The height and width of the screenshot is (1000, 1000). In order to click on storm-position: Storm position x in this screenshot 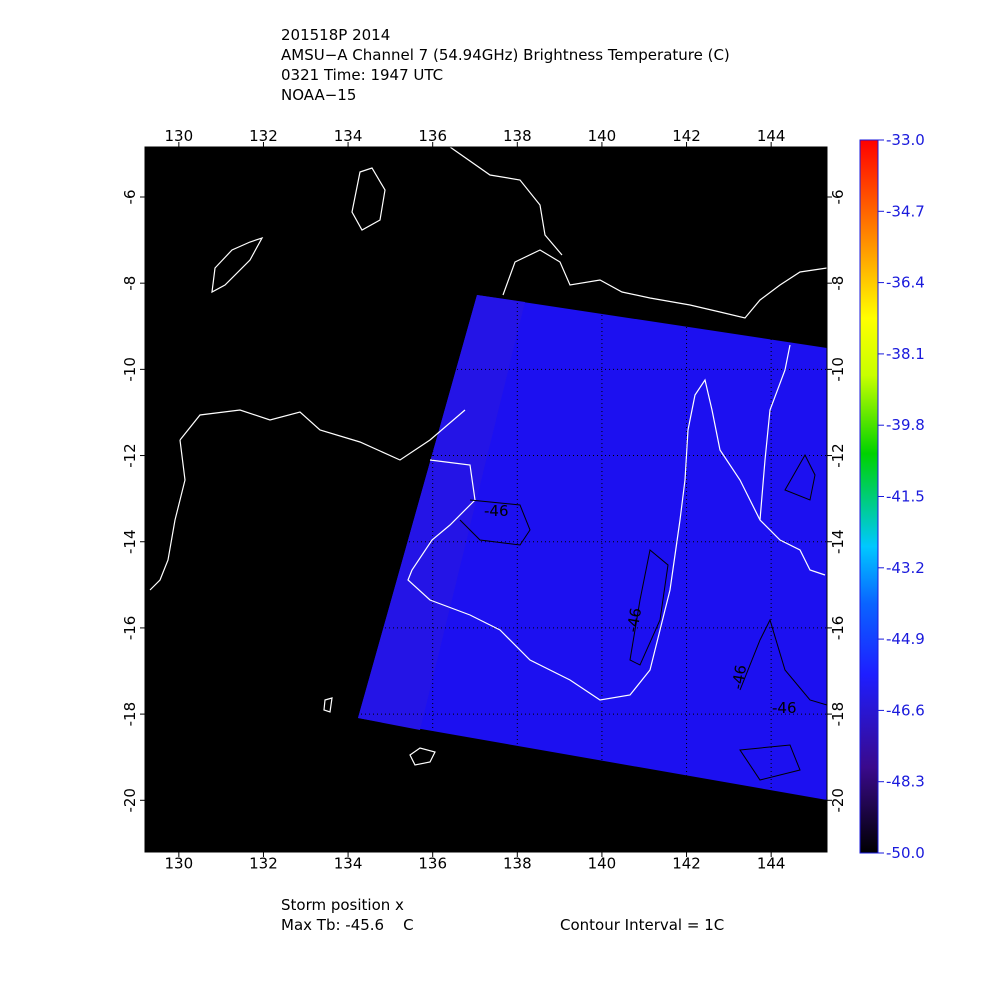, I will do `click(342, 905)`.